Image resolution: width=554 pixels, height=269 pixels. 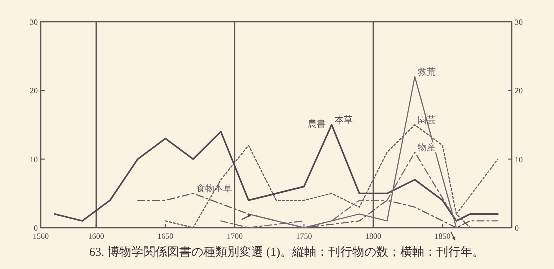 What do you see at coordinates (214, 189) in the screenshot?
I see `series-label: 食物本草` at bounding box center [214, 189].